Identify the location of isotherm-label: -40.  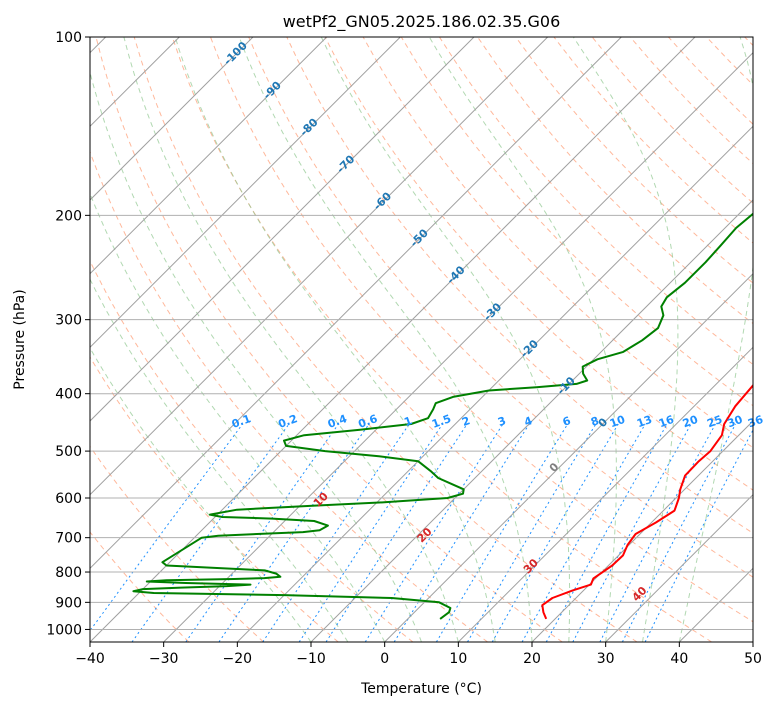
(455, 274).